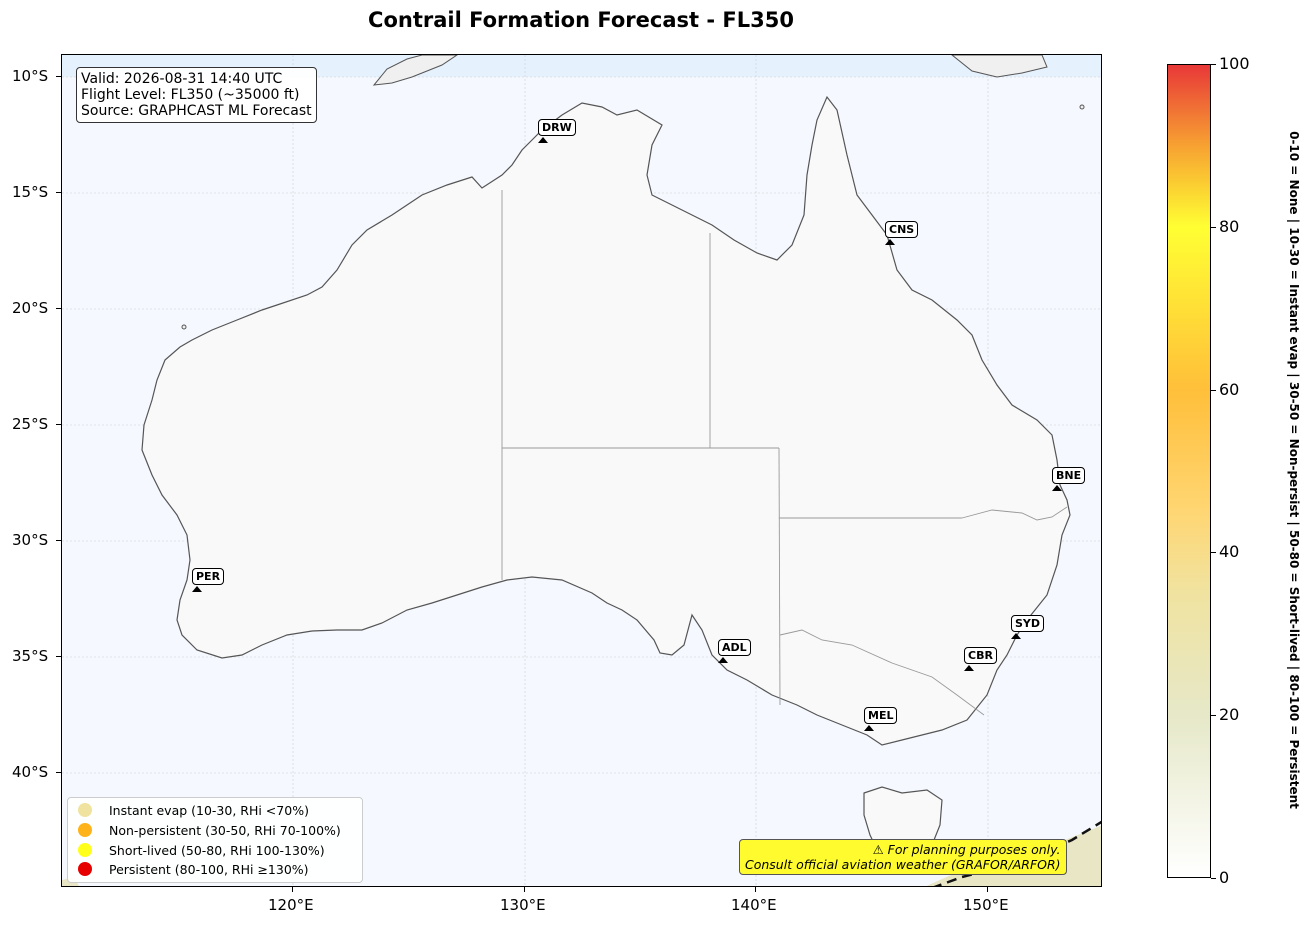 This screenshot has width=1304, height=926. Describe the element at coordinates (30, 76) in the screenshot. I see `lat-tick-label: 10°S` at that location.